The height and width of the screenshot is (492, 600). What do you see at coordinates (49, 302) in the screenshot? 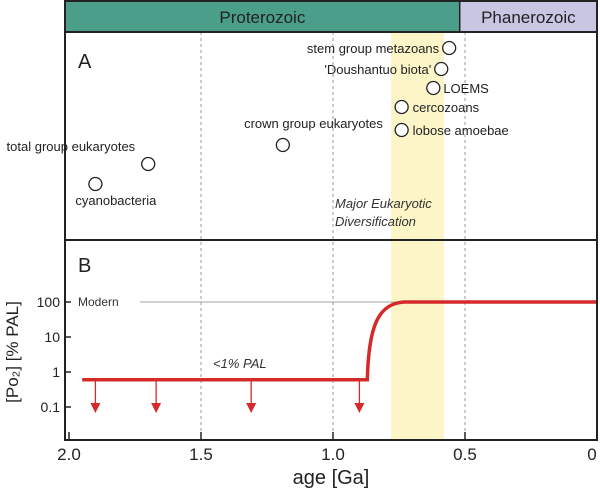
I see `y-tick-label: 100` at bounding box center [49, 302].